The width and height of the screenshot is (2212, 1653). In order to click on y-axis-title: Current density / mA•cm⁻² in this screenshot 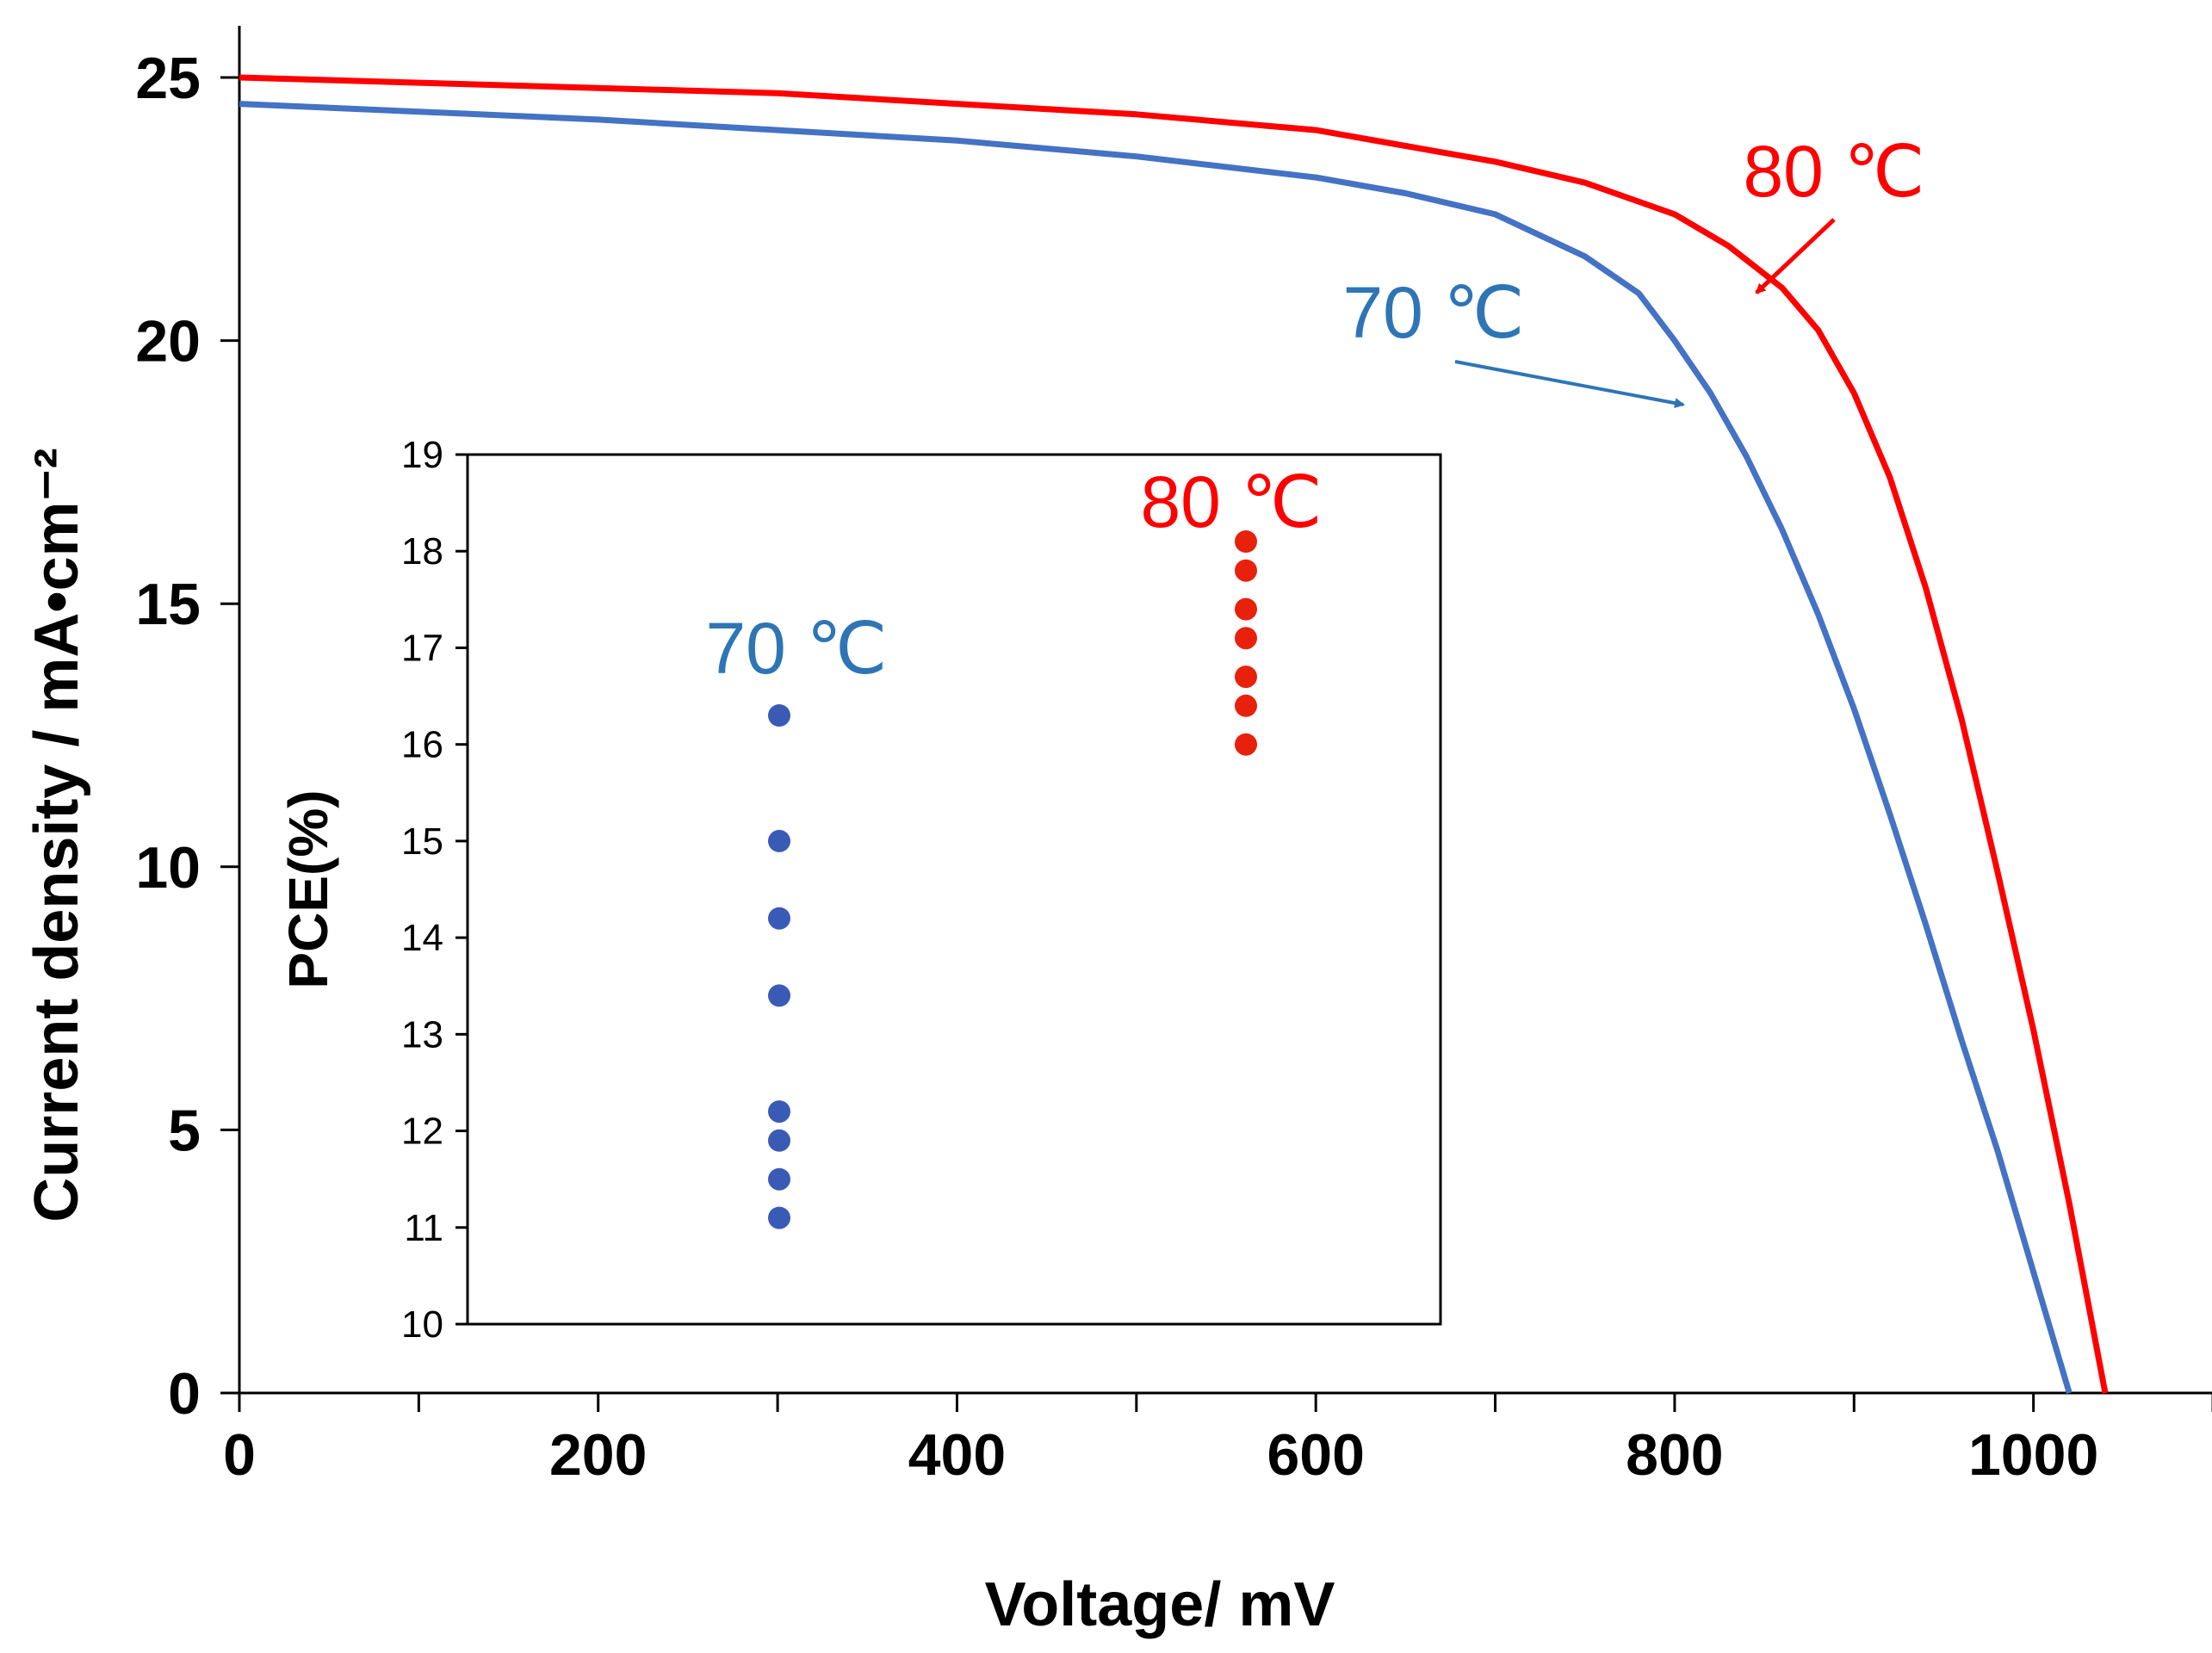, I will do `click(56, 835)`.